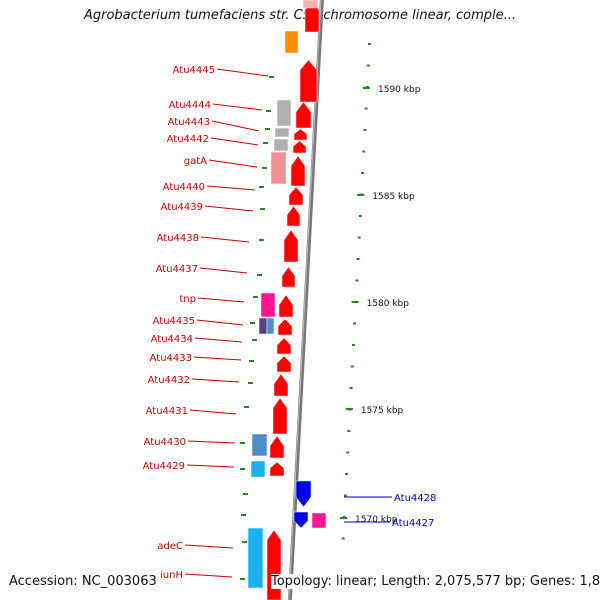 This screenshot has height=600, width=600. I want to click on gene-label: iunH, so click(171, 575).